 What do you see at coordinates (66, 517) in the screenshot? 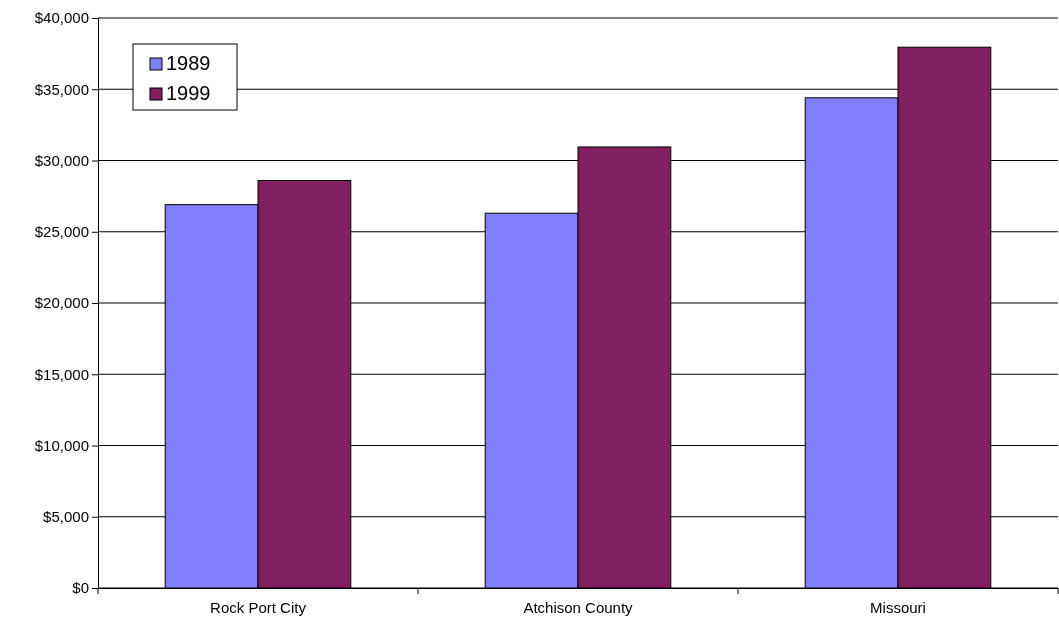
I see `y-tick-label: $5,000` at bounding box center [66, 517].